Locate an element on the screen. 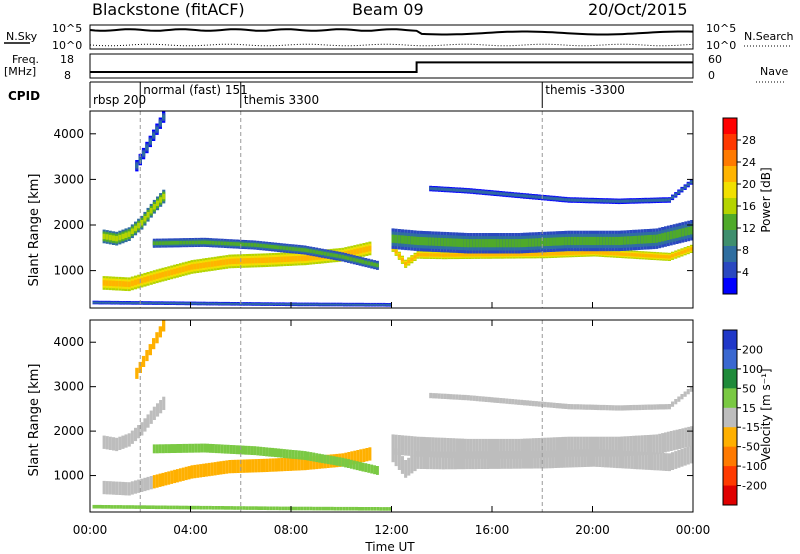 The width and height of the screenshot is (800, 554). velocity-colorbar-tick-4: -15 is located at coordinates (751, 427).